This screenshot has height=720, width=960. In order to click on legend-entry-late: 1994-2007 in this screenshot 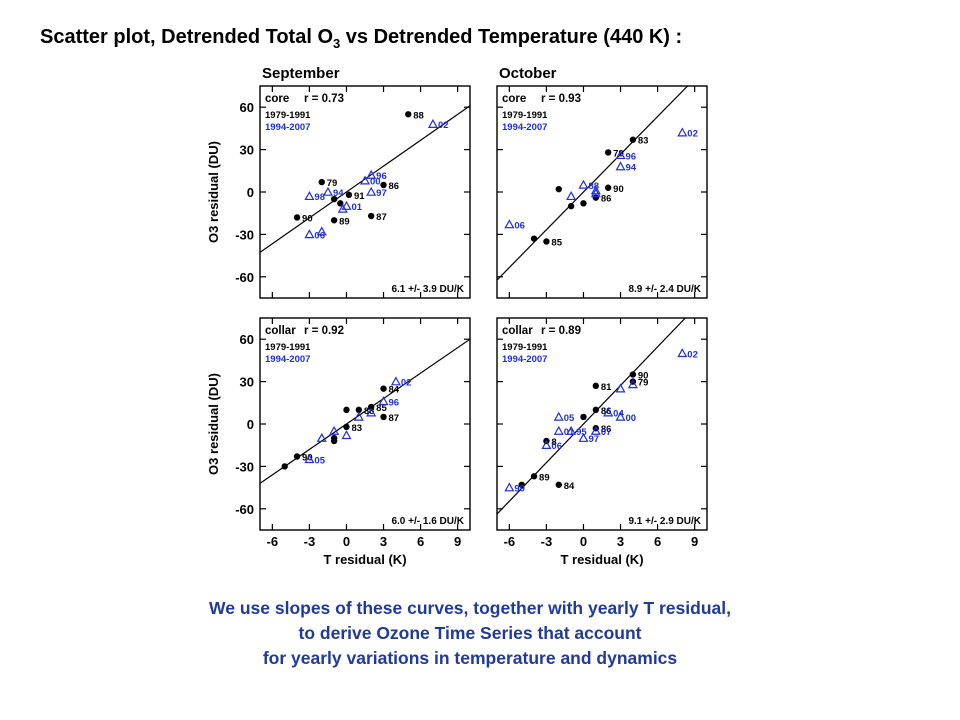, I will do `click(287, 127)`.